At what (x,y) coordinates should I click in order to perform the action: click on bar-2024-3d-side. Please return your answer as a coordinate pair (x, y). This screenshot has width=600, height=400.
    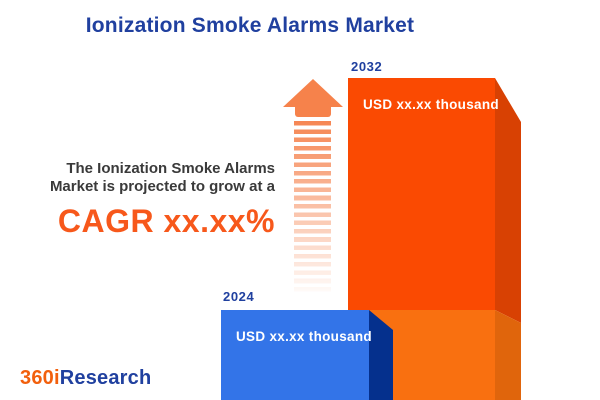
    Looking at the image, I should click on (381, 355).